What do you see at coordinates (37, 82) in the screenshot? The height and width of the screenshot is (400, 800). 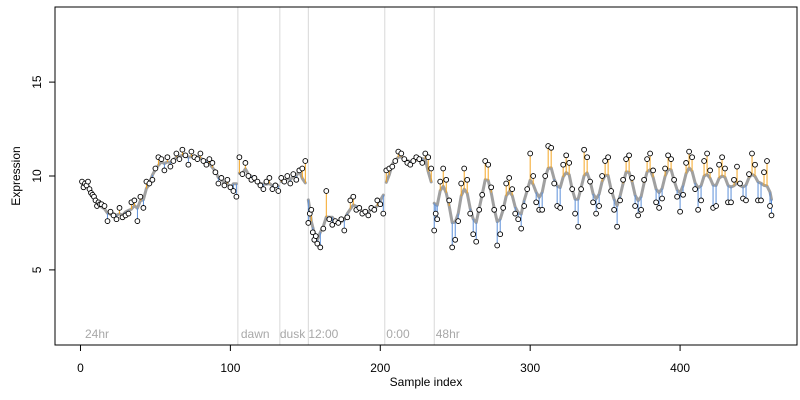 I see `y-tick-label: 15` at bounding box center [37, 82].